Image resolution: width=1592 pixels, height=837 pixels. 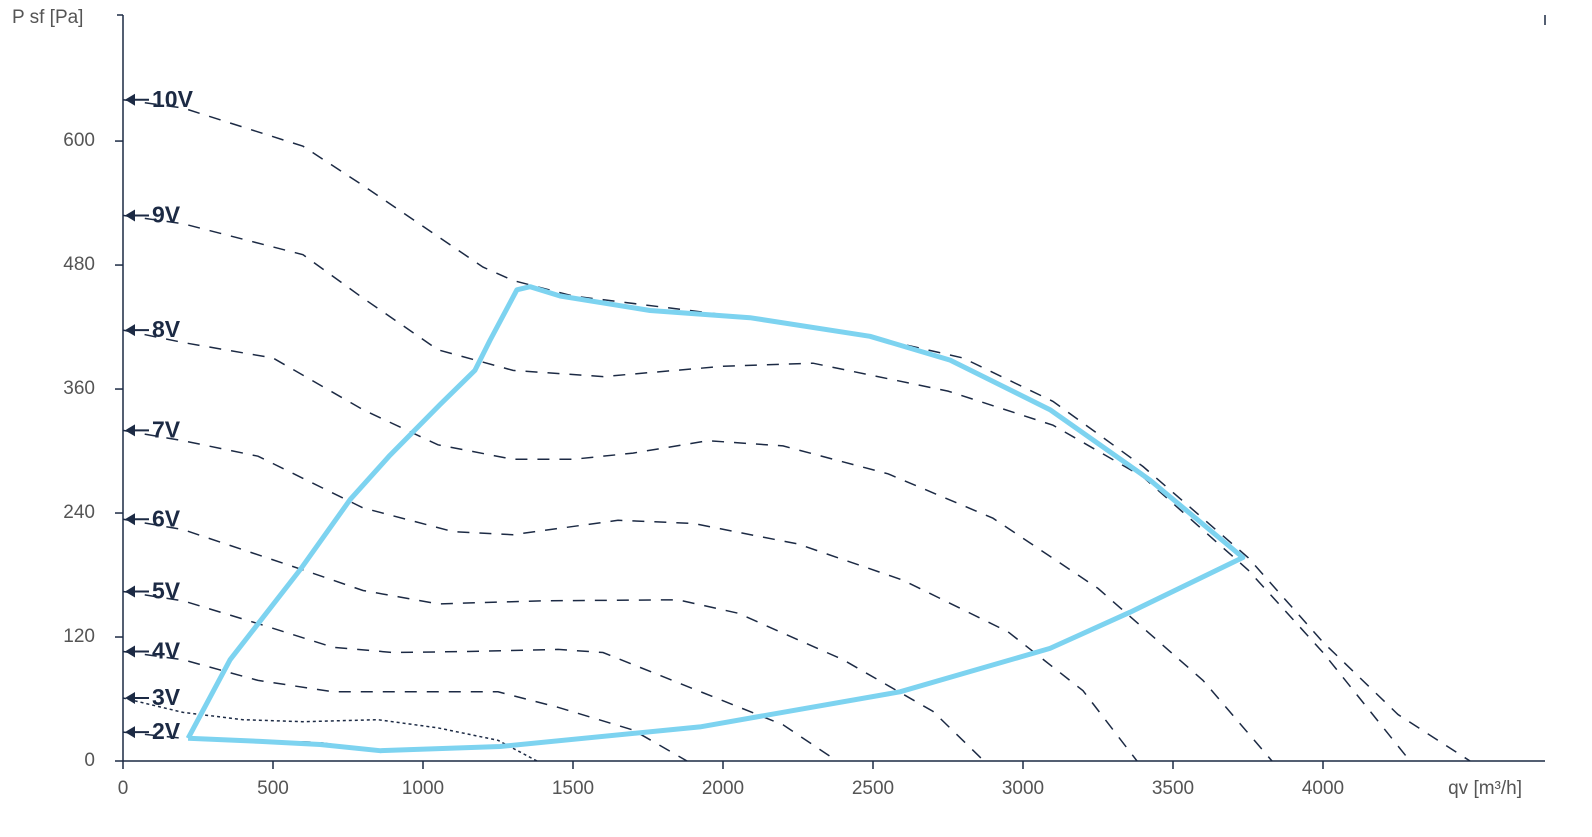 What do you see at coordinates (47, 17) in the screenshot?
I see `y-axis-label: P sf [Pa]` at bounding box center [47, 17].